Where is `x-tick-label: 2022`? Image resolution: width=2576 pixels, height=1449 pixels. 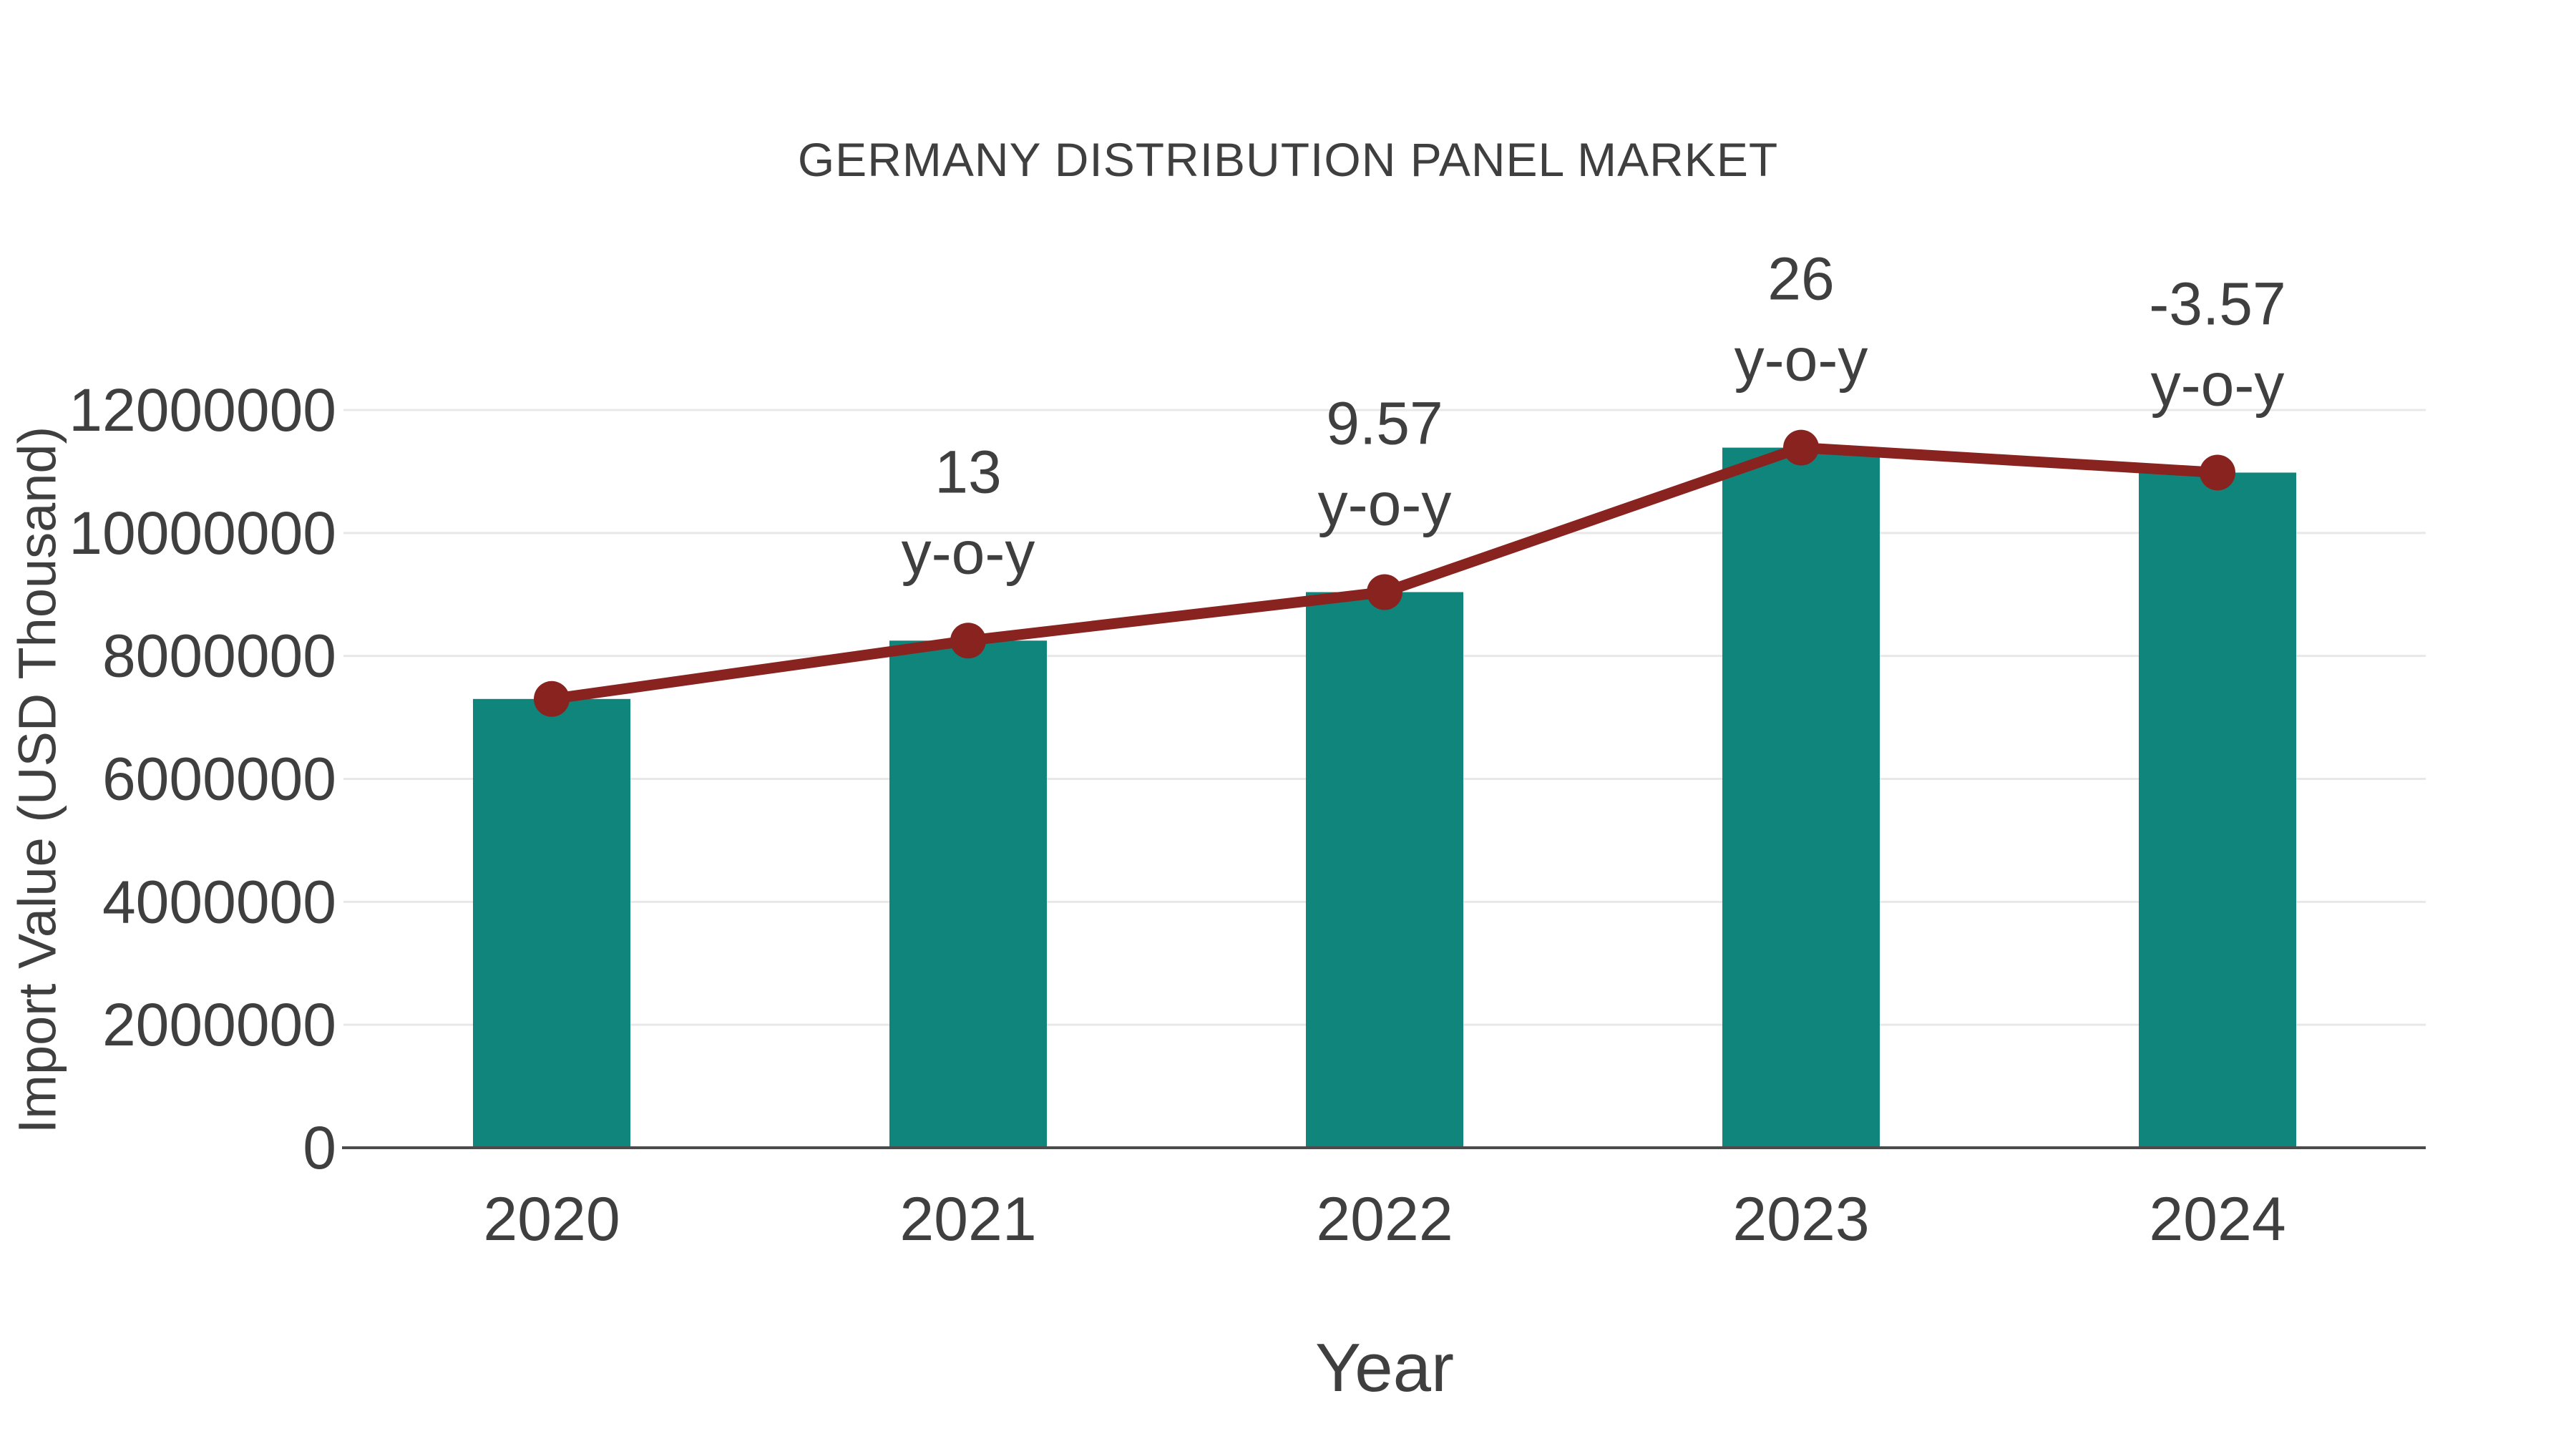
x-tick-label: 2022 is located at coordinates (1384, 1219).